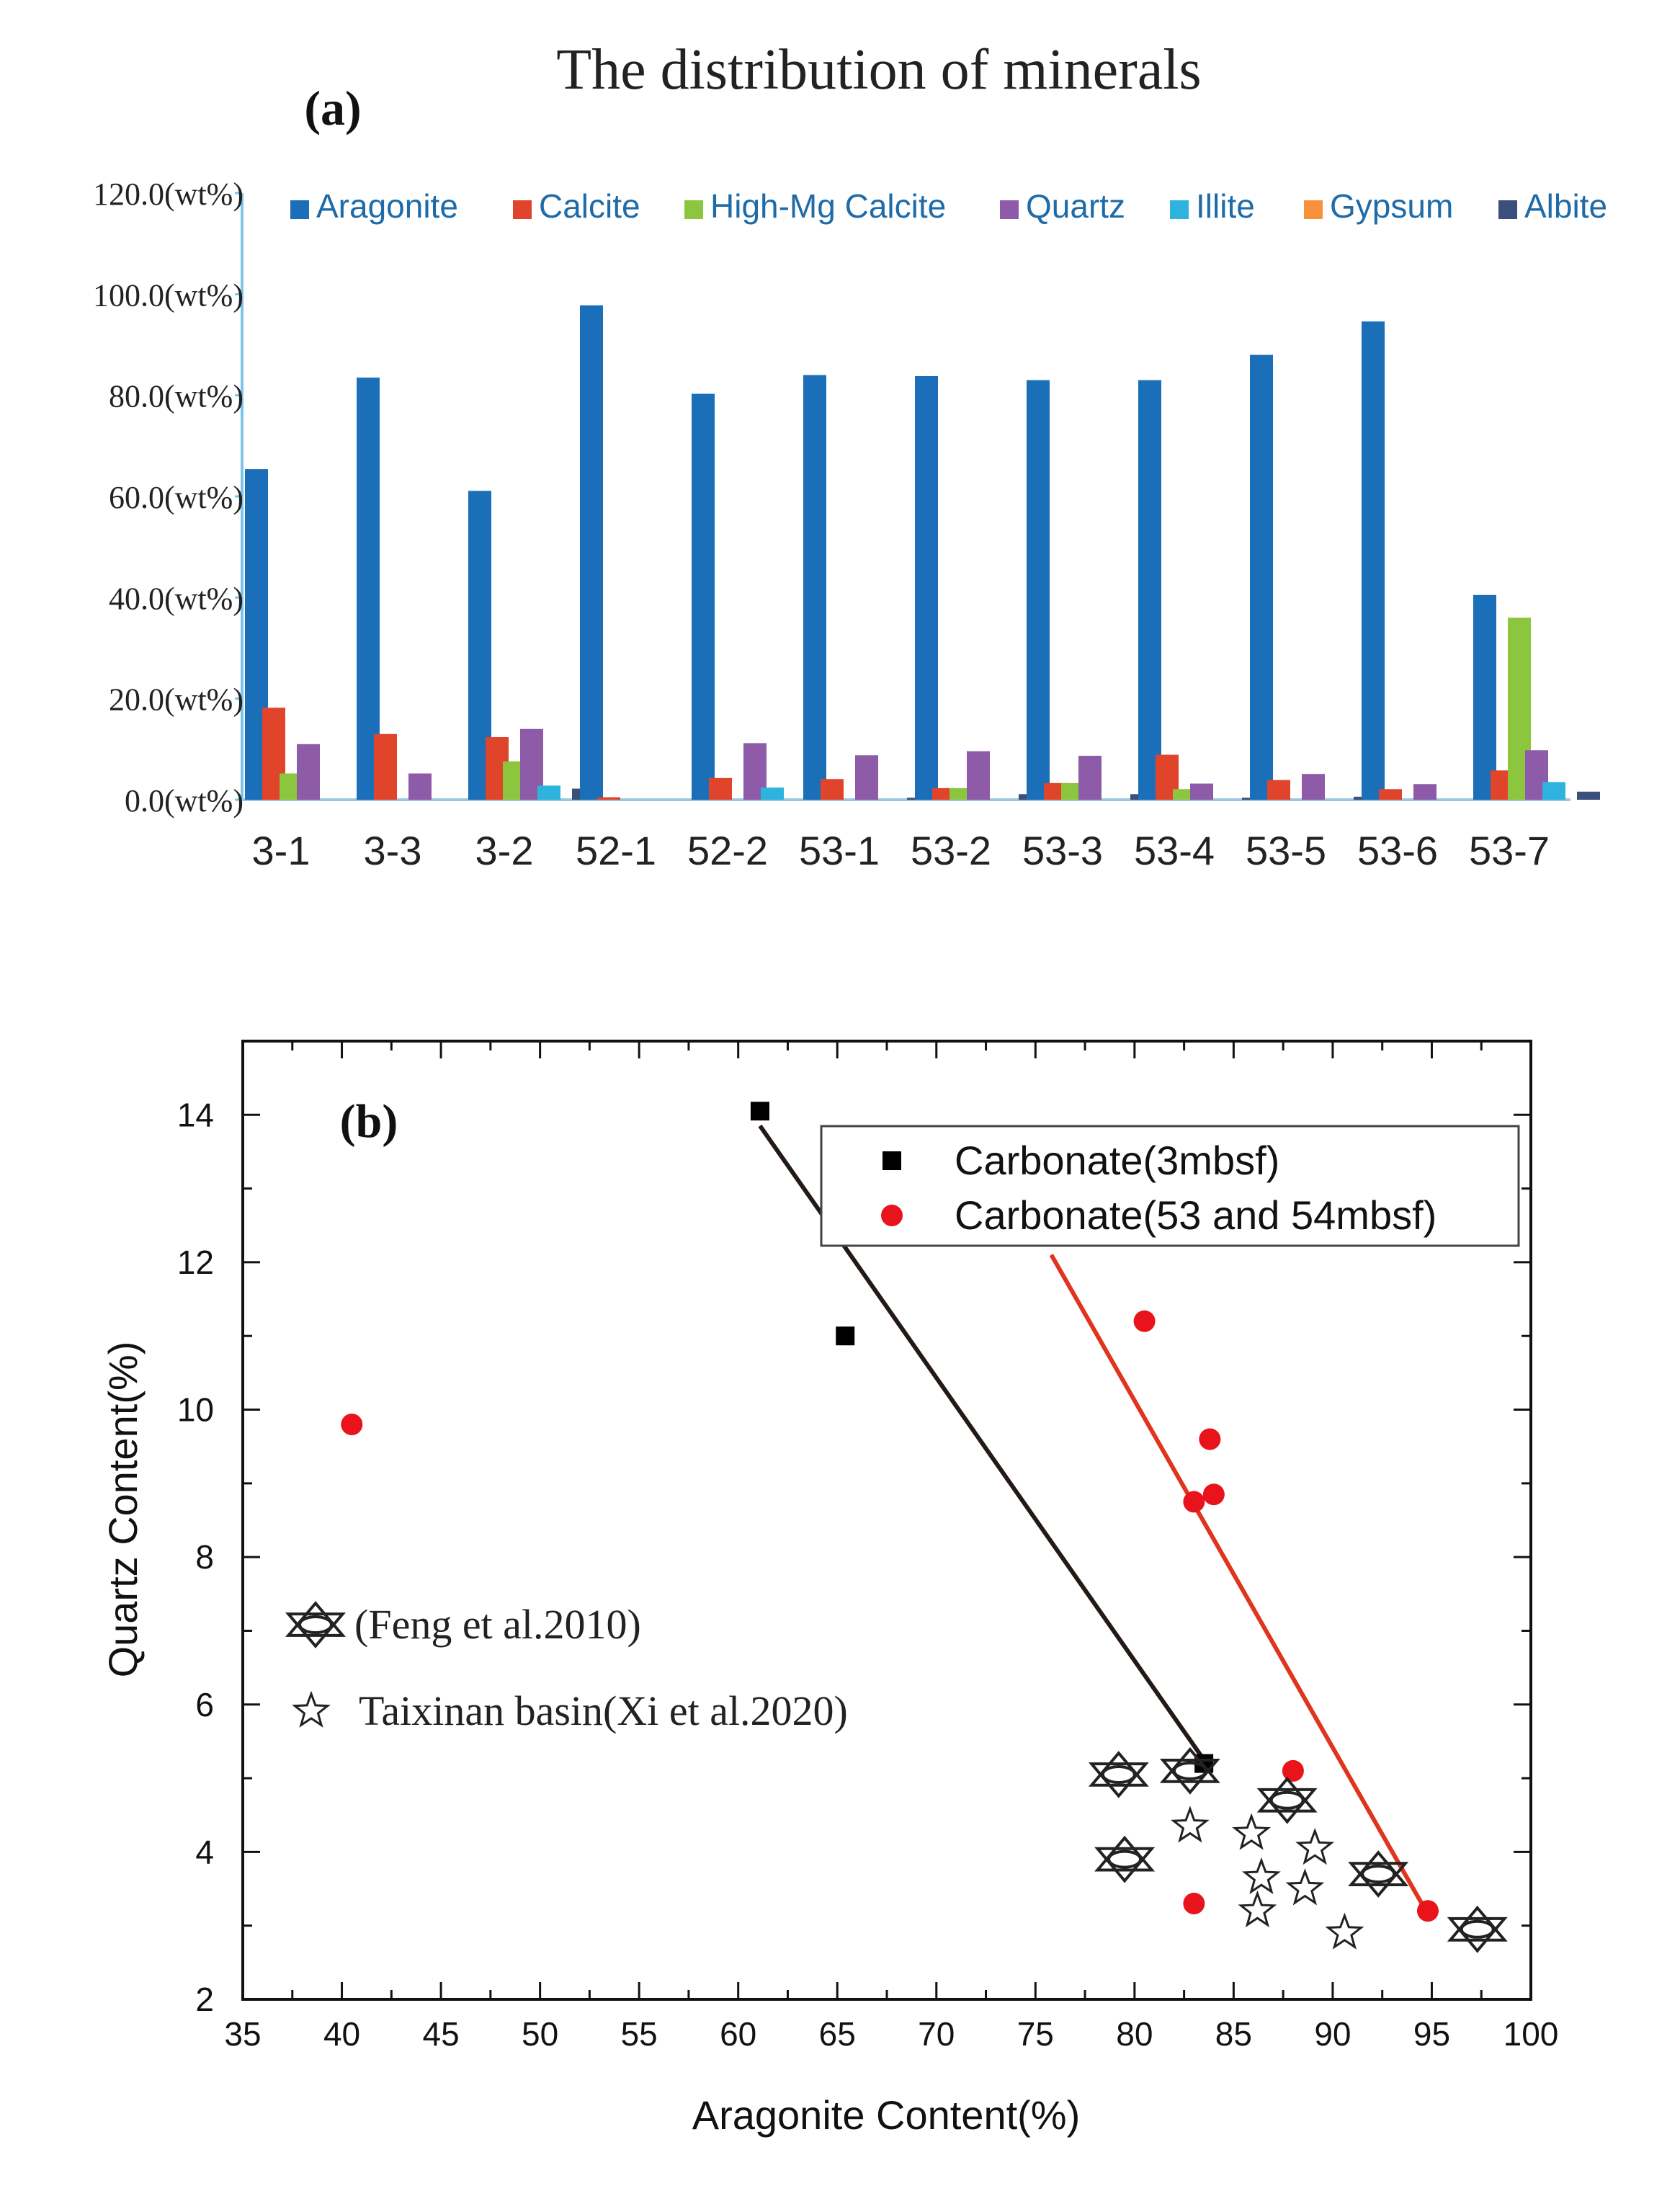 The height and width of the screenshot is (2191, 1680). Describe the element at coordinates (1179, 210) in the screenshot. I see `legend-swatch-illite` at that location.